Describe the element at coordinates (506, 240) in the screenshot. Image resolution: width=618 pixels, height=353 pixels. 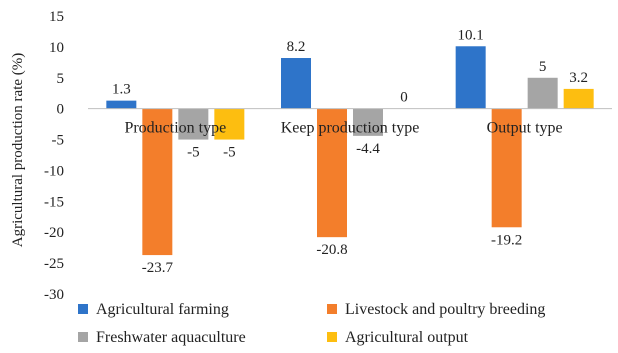
I see `data-label: -19.2` at that location.